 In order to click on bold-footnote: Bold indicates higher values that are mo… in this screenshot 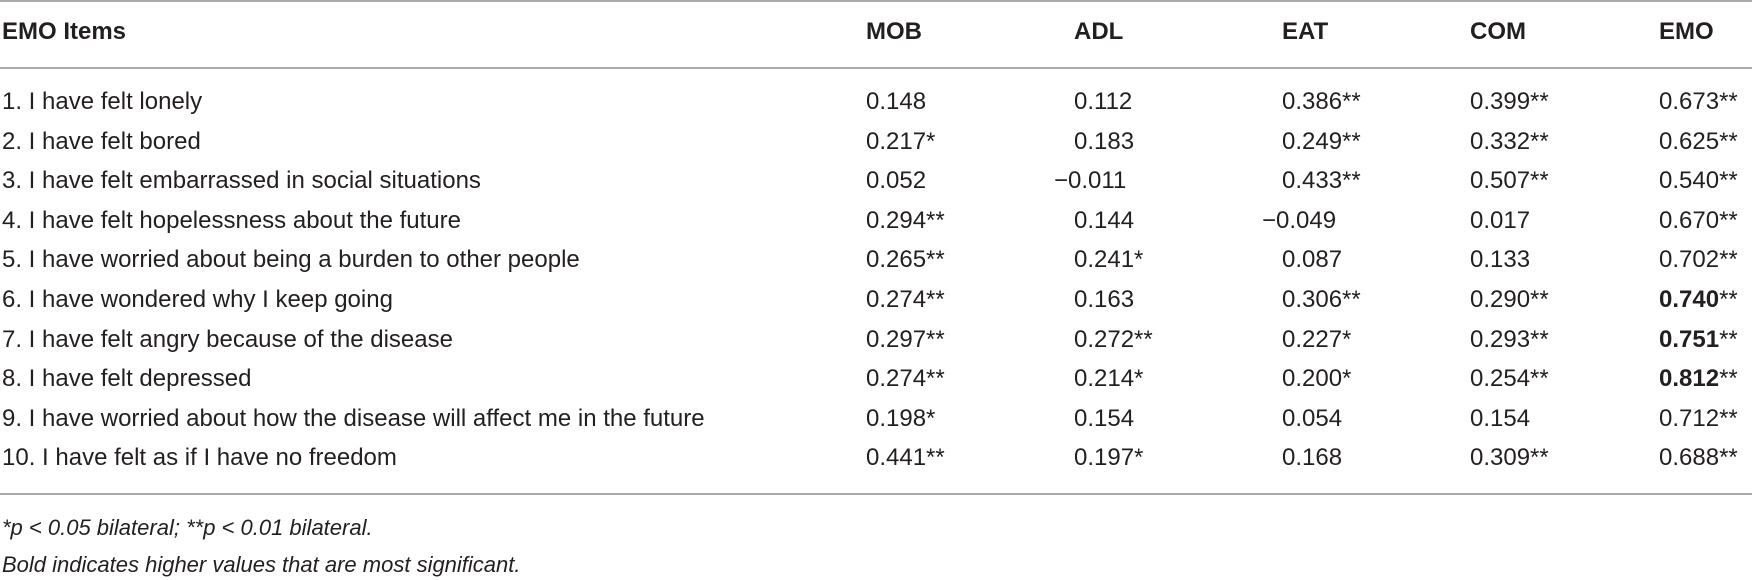, I will do `click(261, 564)`.